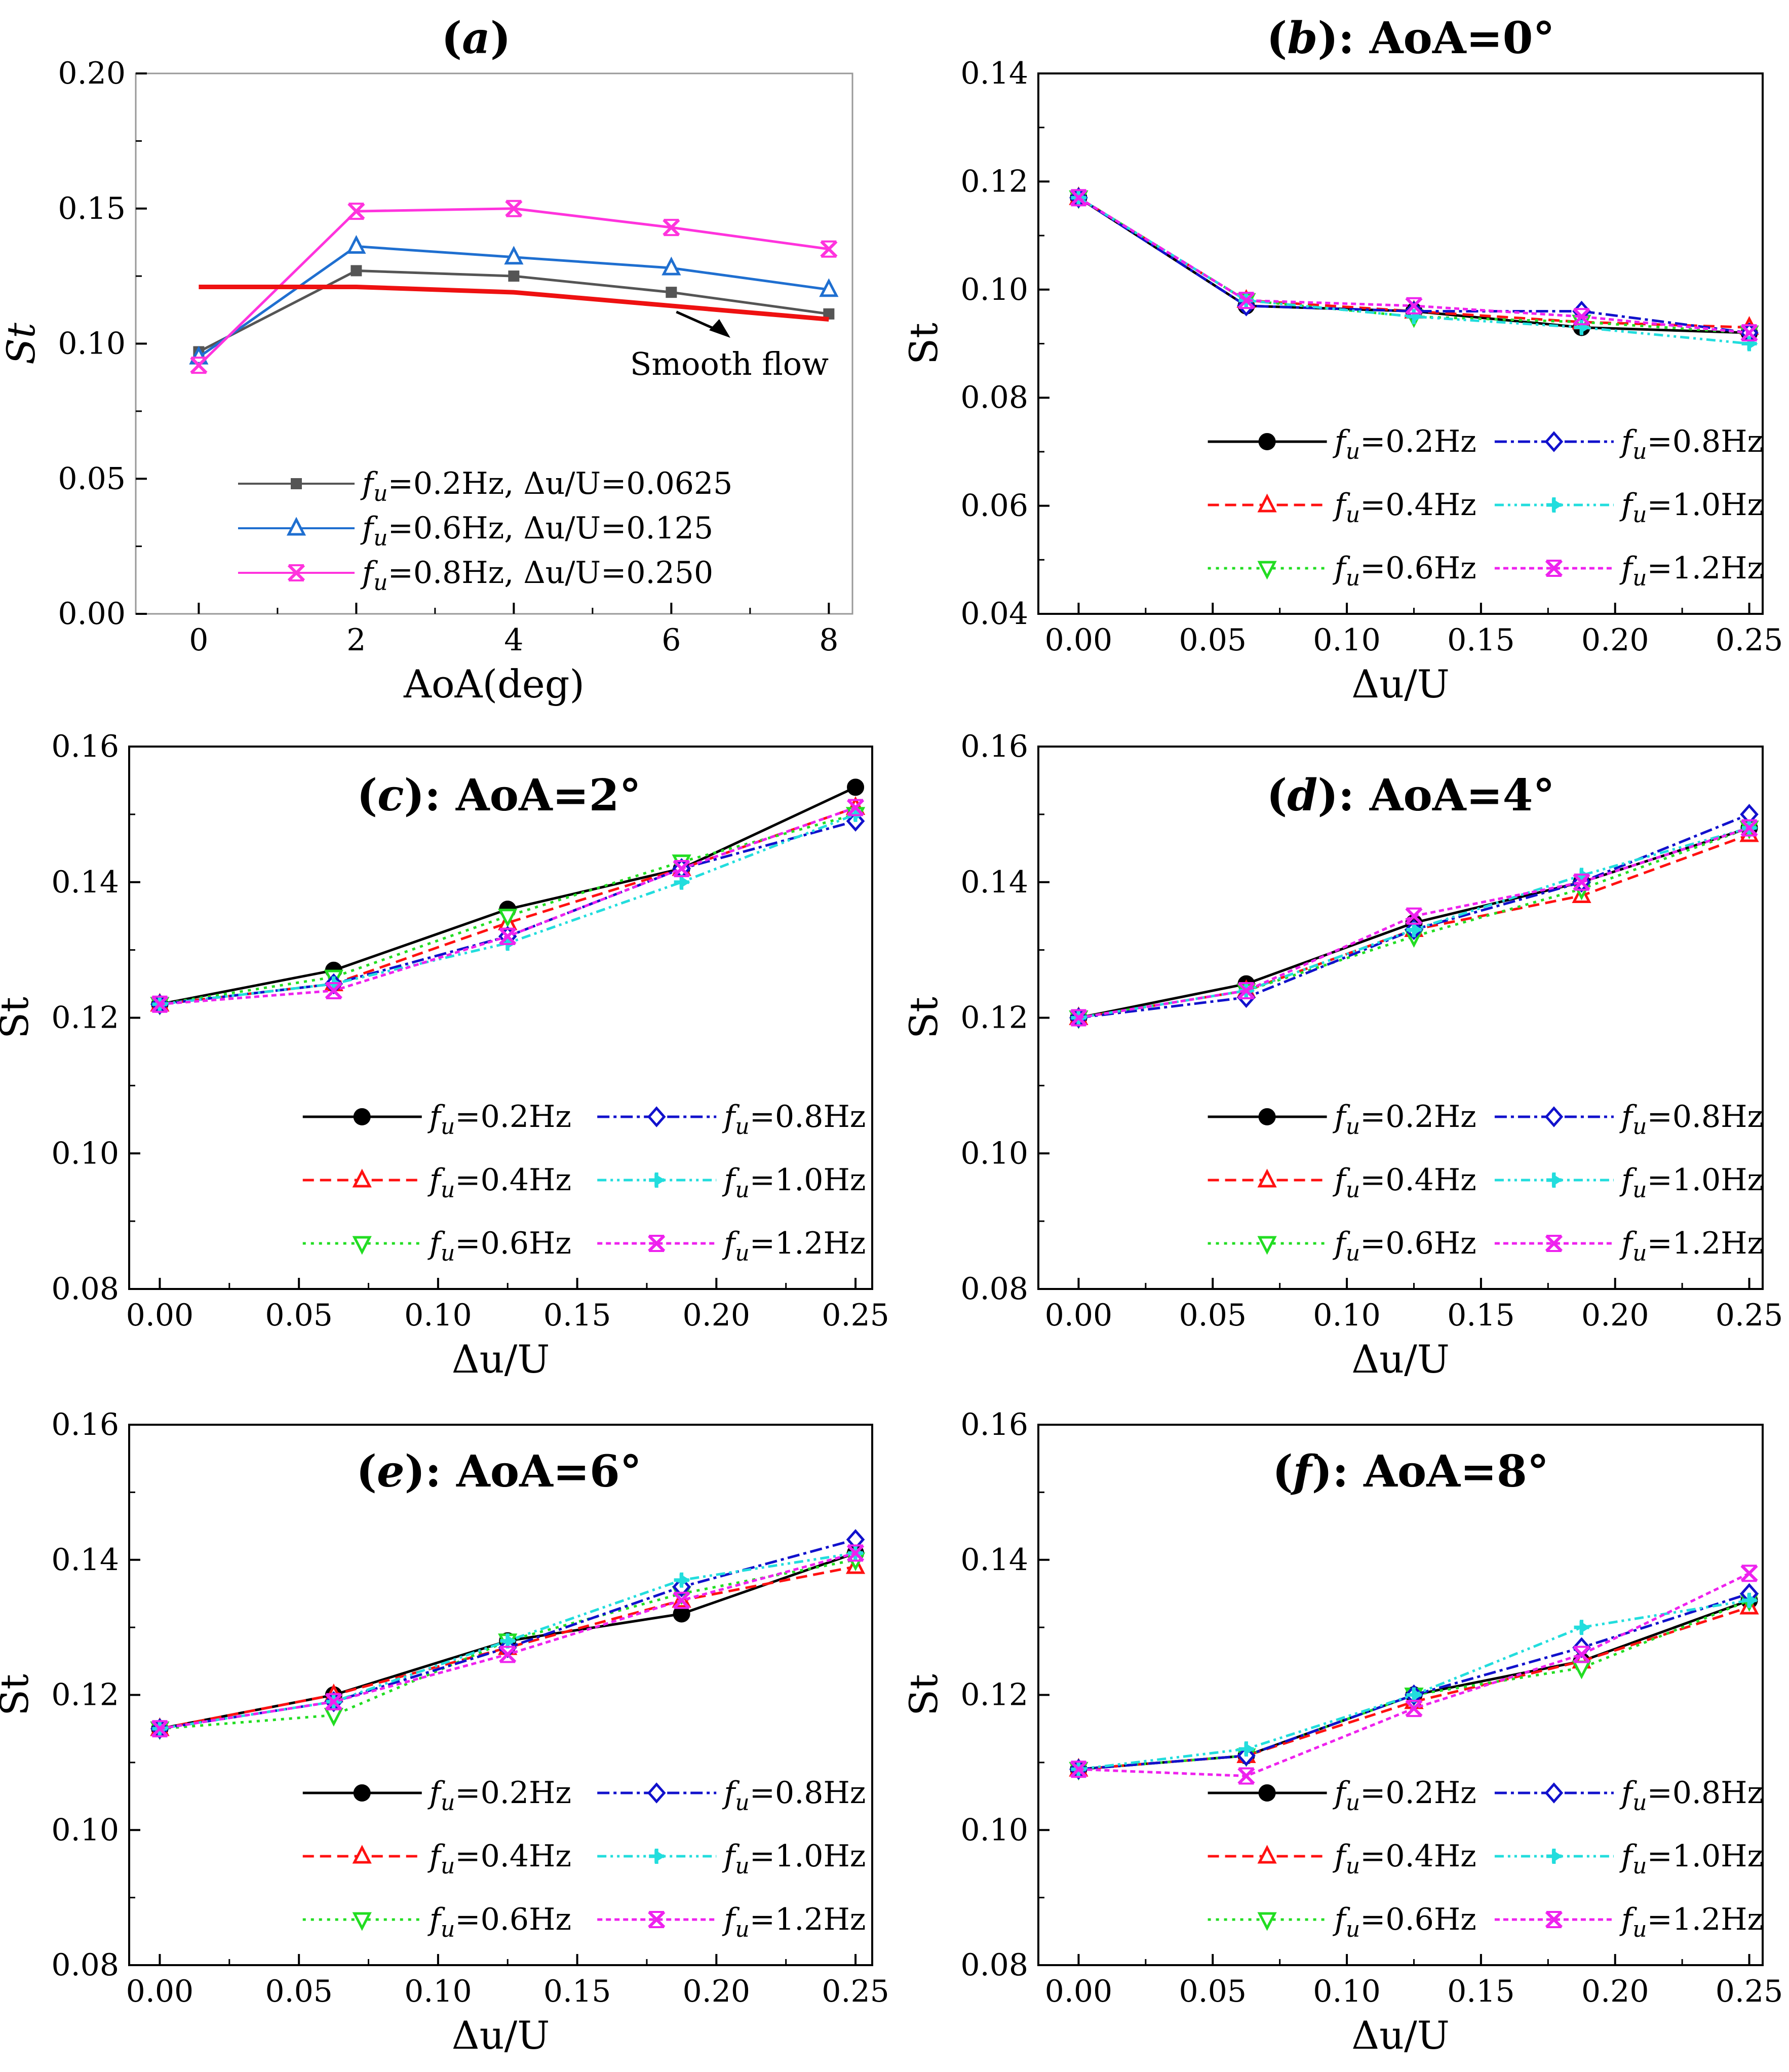 The image size is (1789, 2072). What do you see at coordinates (1411, 39) in the screenshot?
I see `panel-title: (b): AoA=0°` at bounding box center [1411, 39].